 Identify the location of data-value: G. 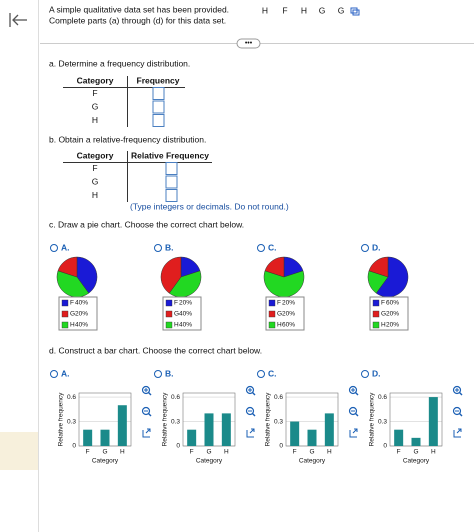
(341, 10).